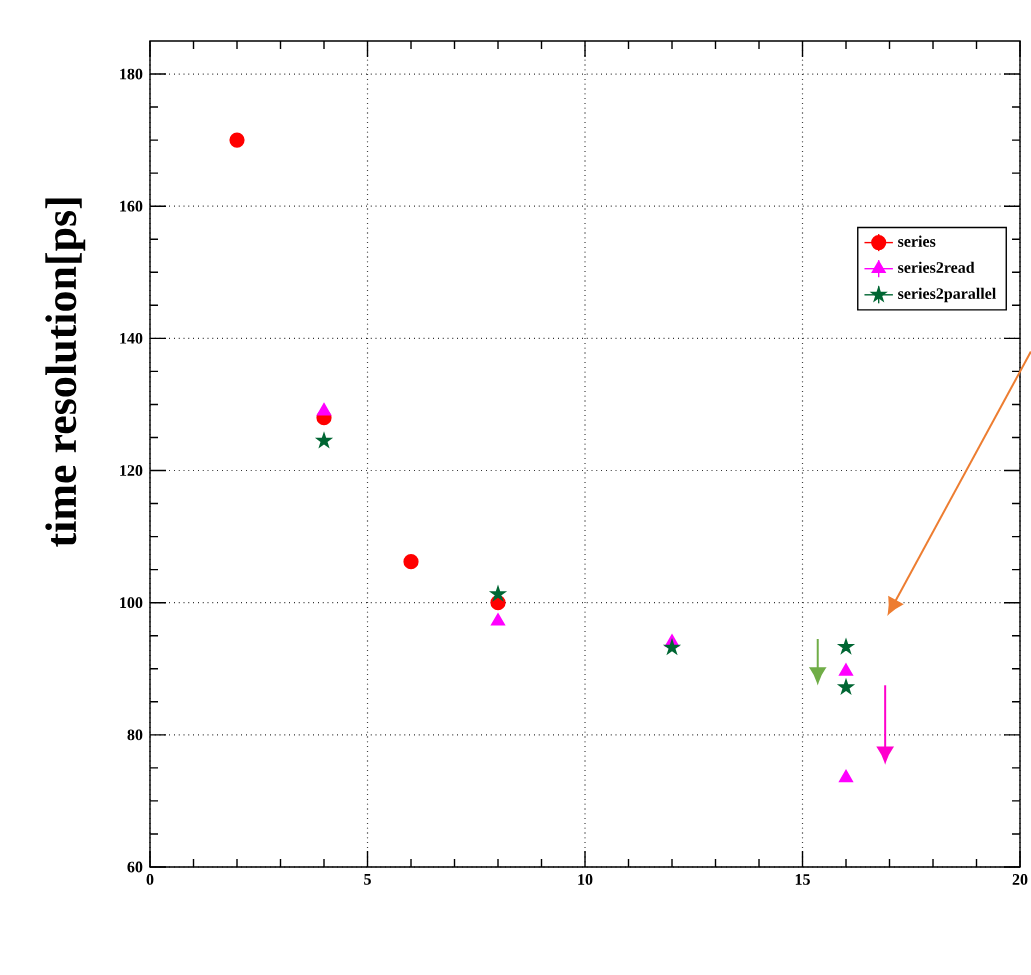  What do you see at coordinates (65, 372) in the screenshot?
I see `y-axis-title: time resolution[ps]` at bounding box center [65, 372].